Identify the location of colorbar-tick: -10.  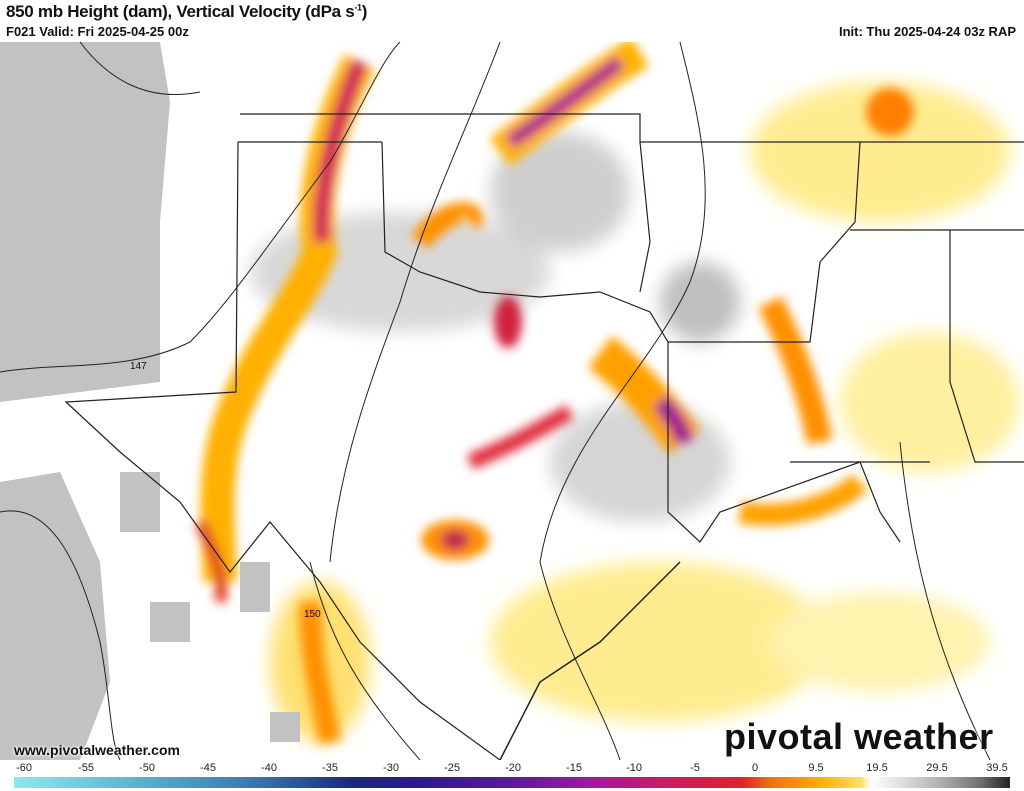
(634, 768).